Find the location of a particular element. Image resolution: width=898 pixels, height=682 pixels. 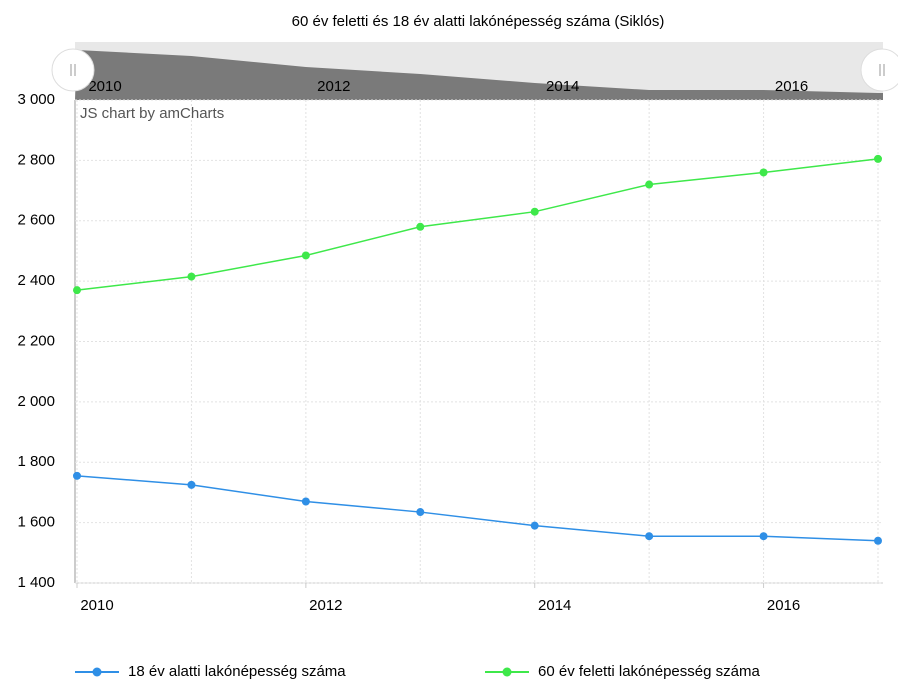

legend-label: 18 év alatti lakónépesség száma is located at coordinates (237, 671).